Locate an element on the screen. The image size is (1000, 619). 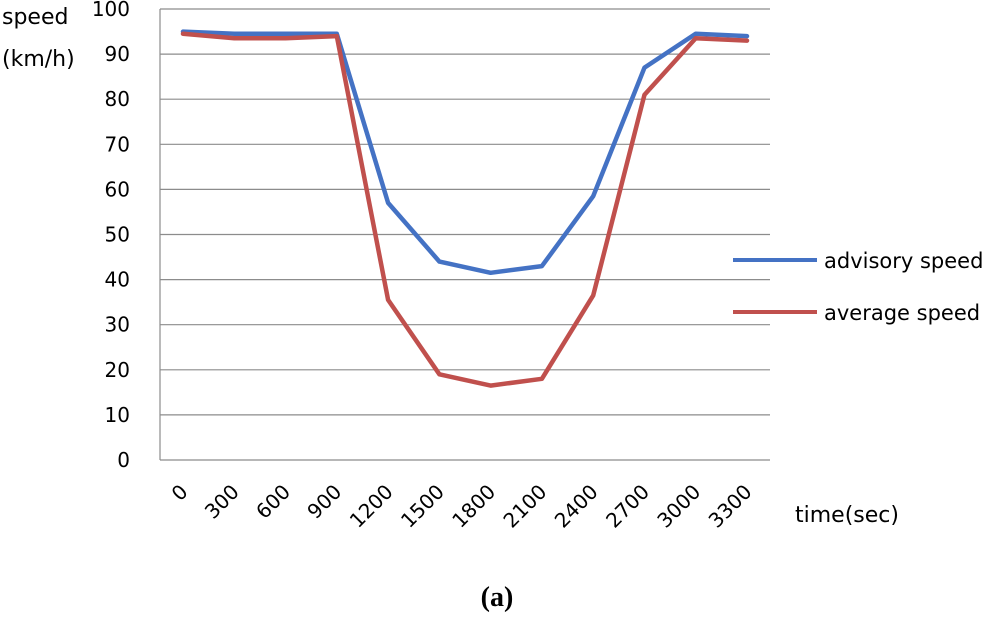
y-tick-labels: 0 10 20 30 40 50 60 70 80 90 100 is located at coordinates (111, 236).